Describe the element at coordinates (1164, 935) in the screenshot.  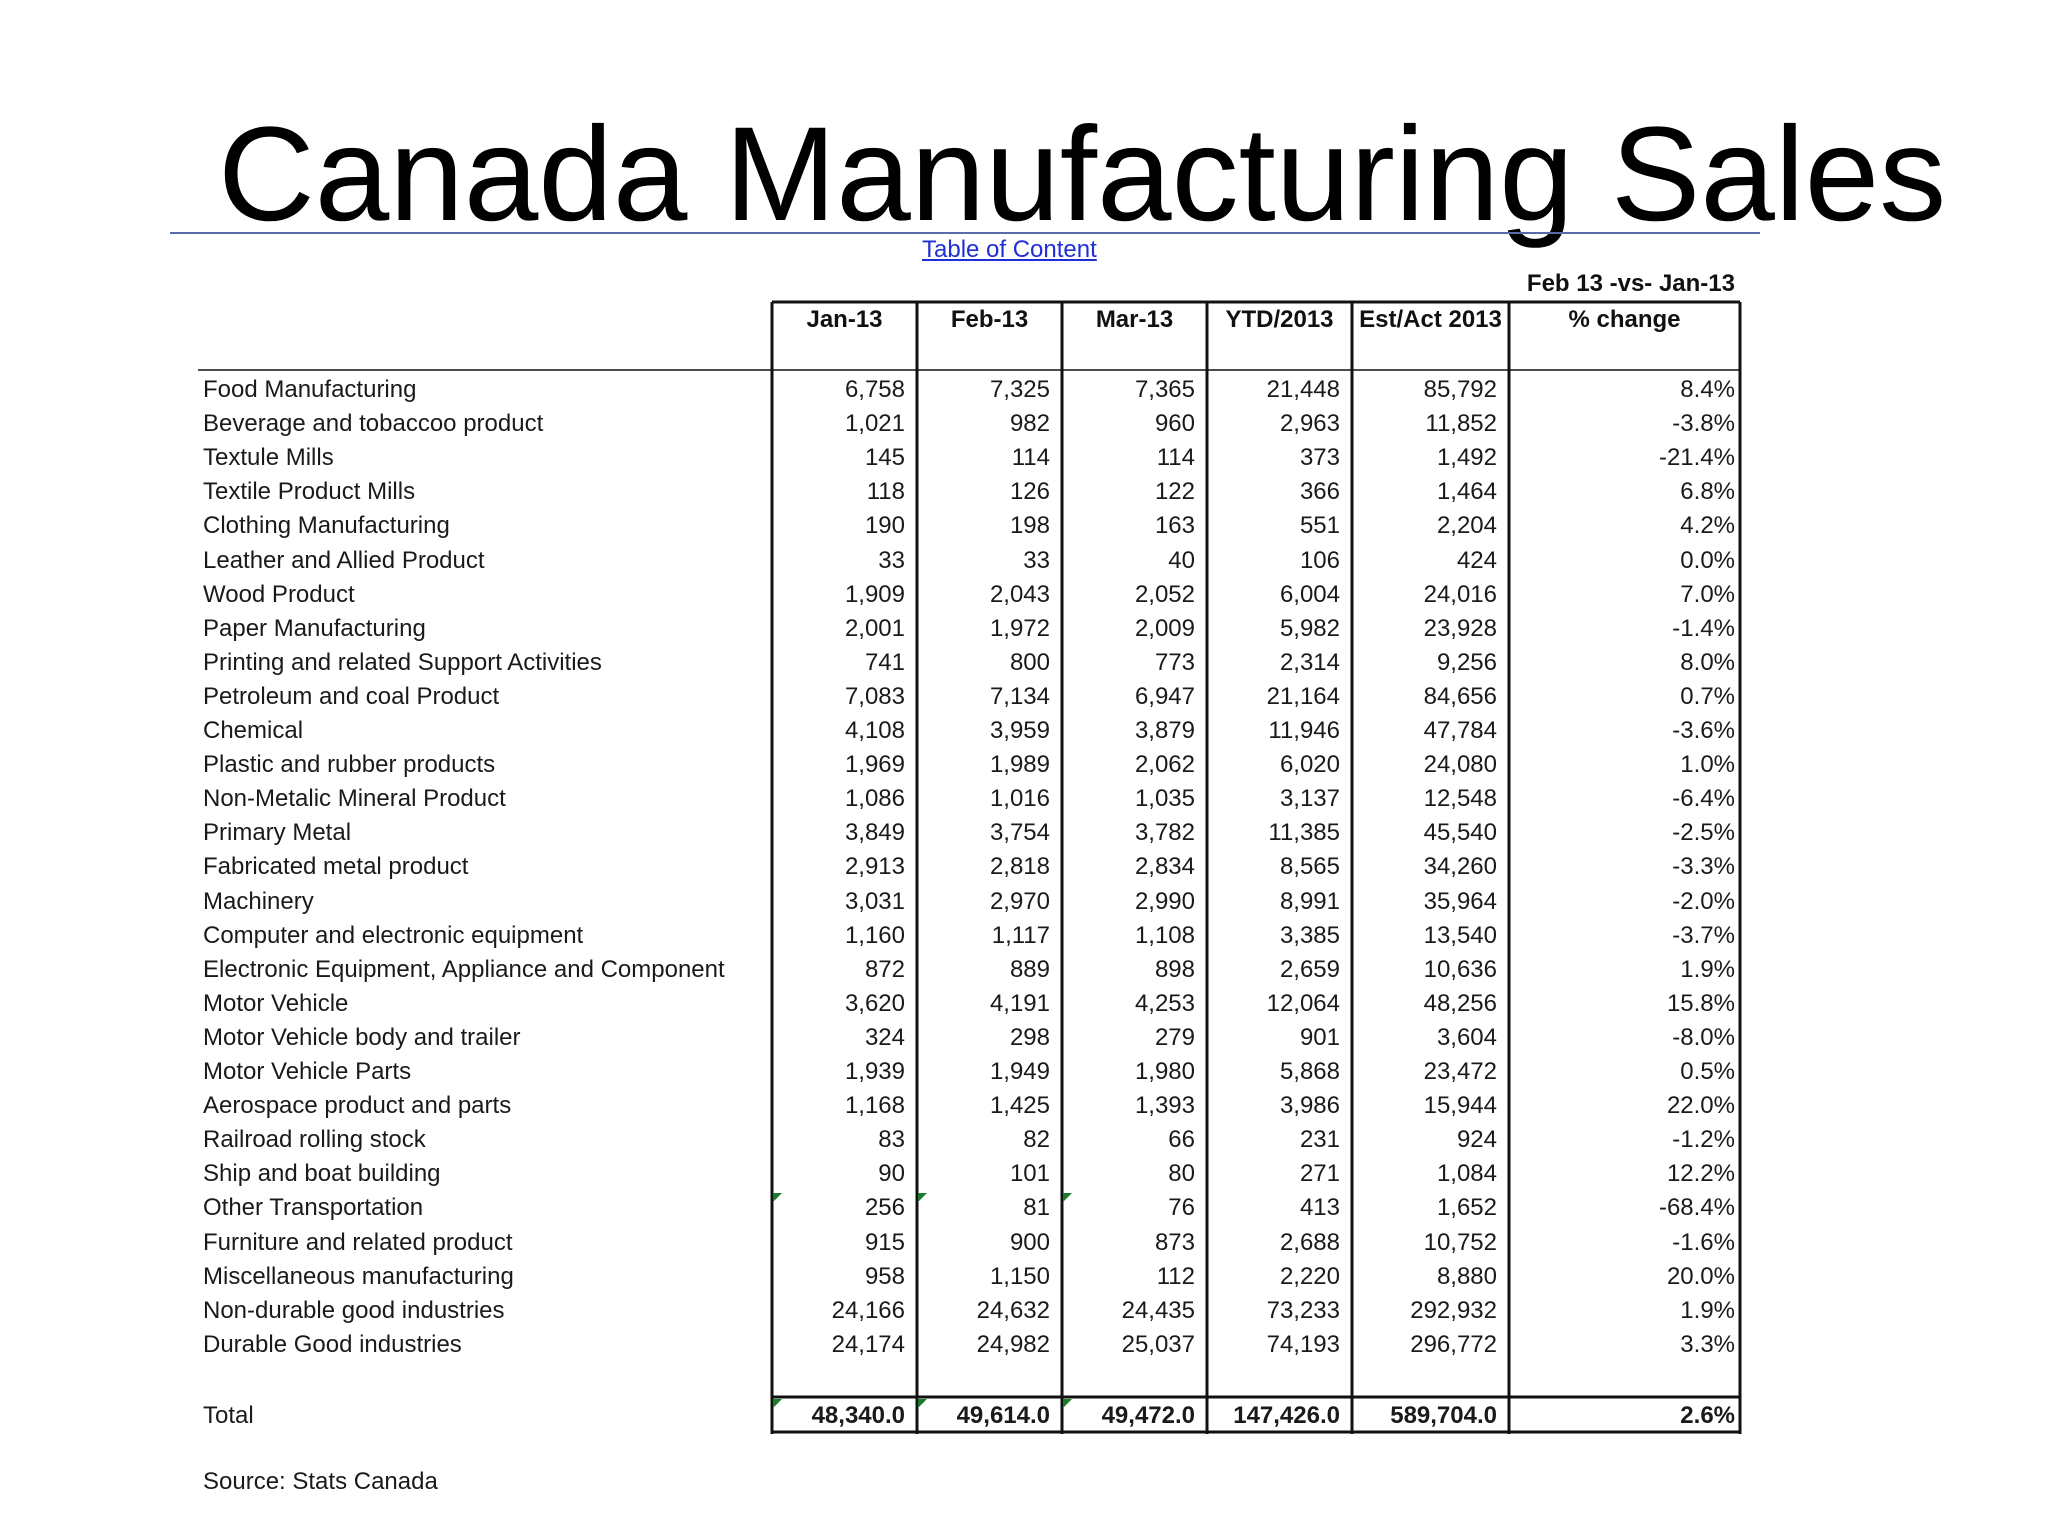
I see `cell-mar-13: 1,108` at that location.